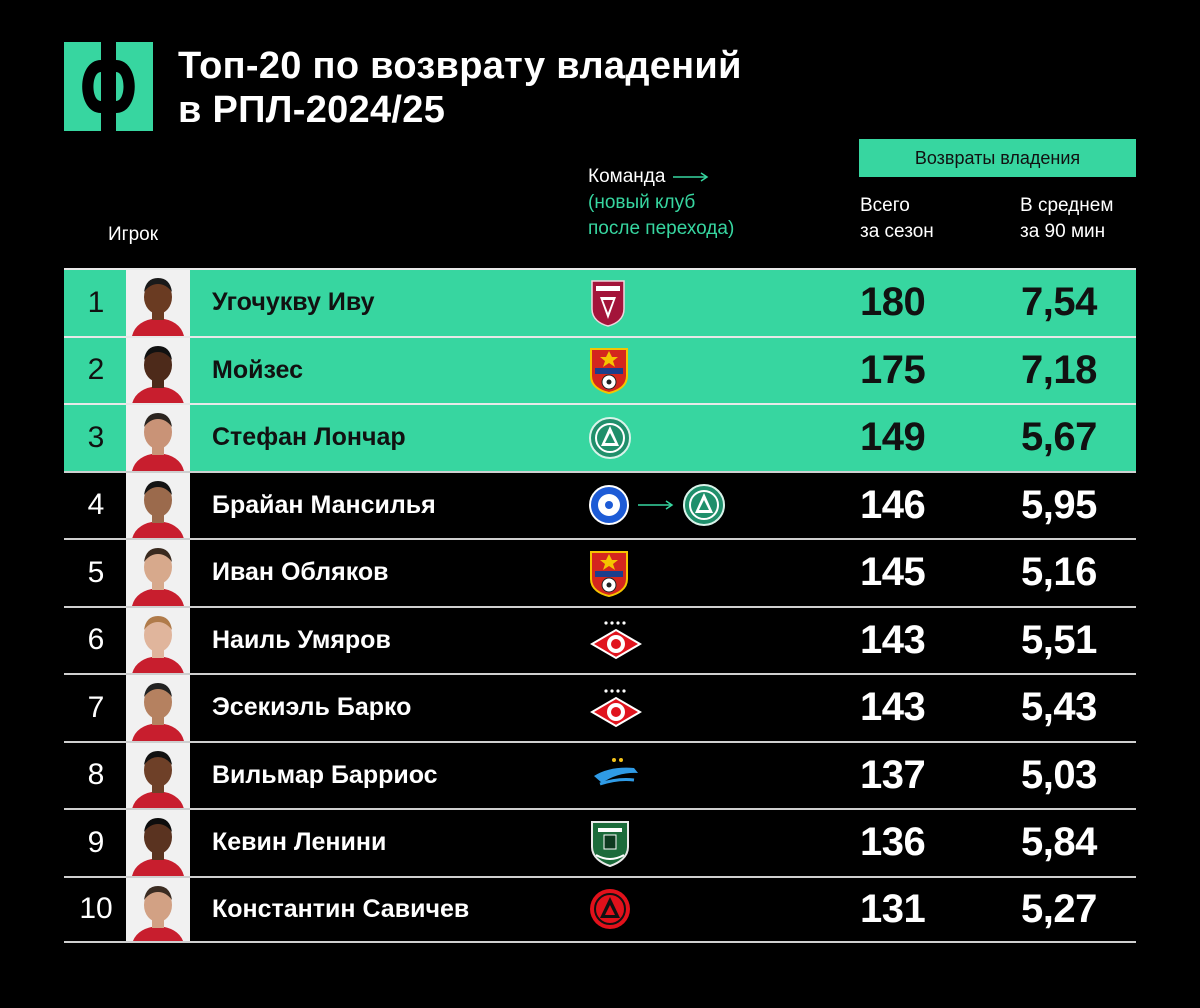 The image size is (1200, 1008). What do you see at coordinates (96, 572) in the screenshot?
I see `rank-number: 5` at bounding box center [96, 572].